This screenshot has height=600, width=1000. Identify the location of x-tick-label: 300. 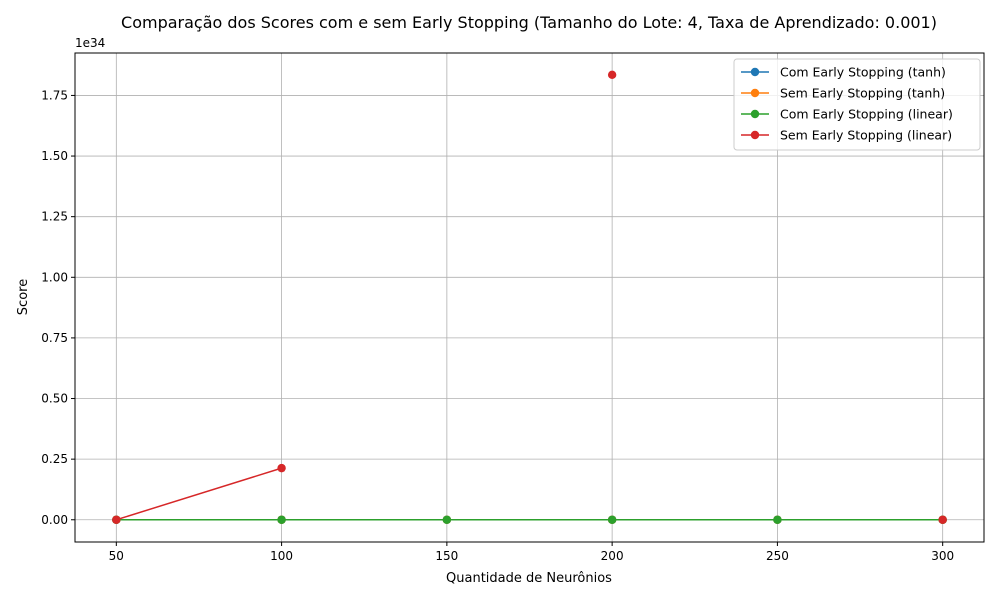
(942, 556).